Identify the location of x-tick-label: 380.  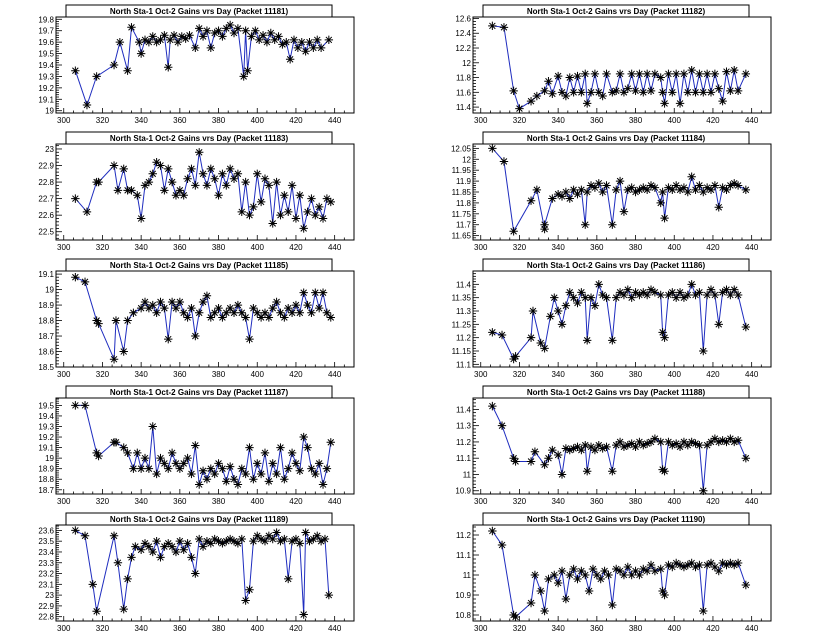
(219, 374).